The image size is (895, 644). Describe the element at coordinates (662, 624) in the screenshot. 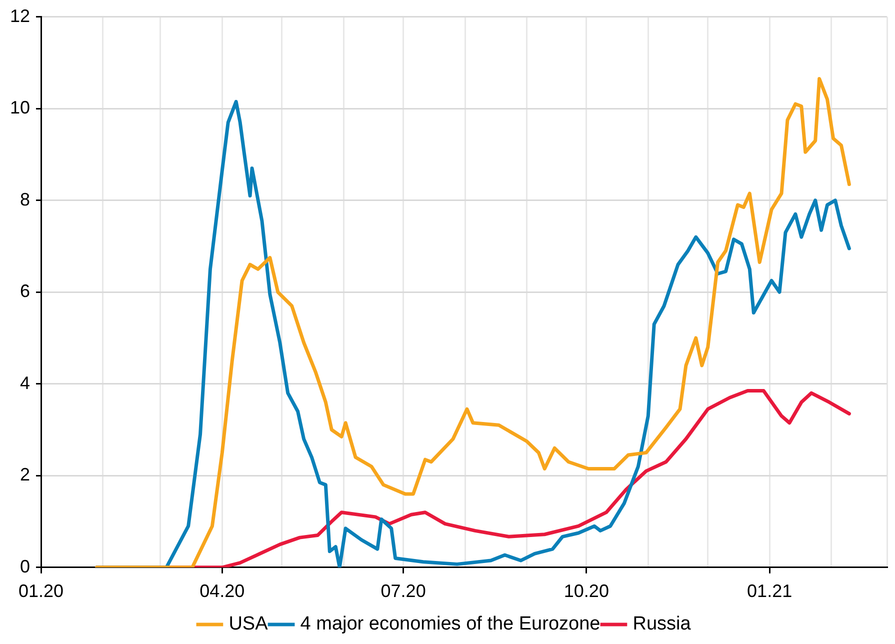

I see `legend-label: Russia` at that location.